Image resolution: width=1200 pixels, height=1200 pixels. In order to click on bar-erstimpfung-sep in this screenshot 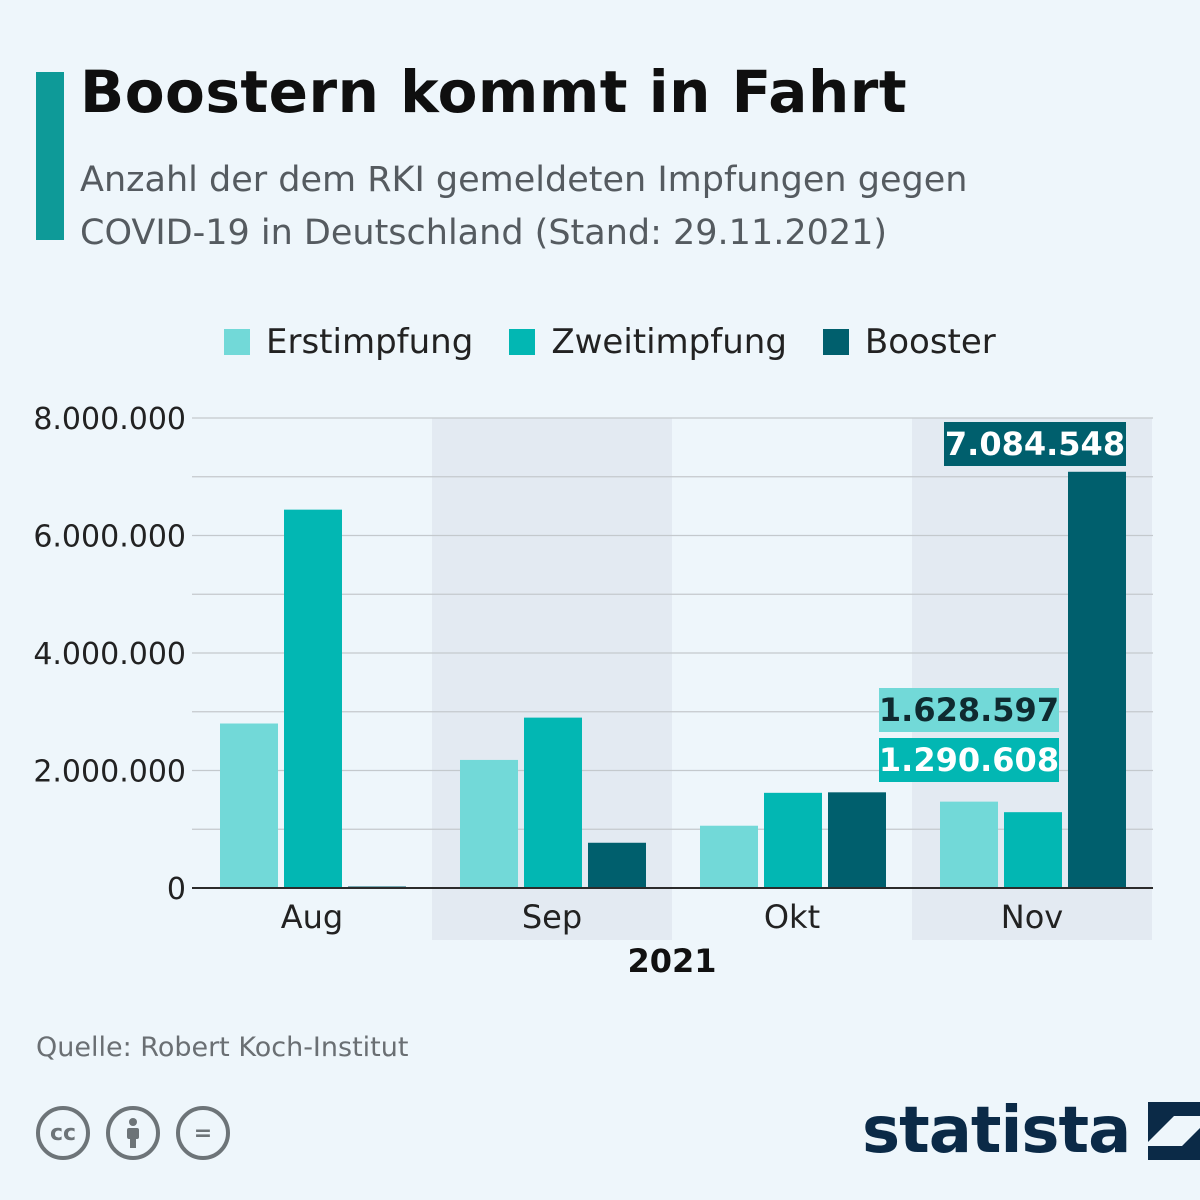, I will do `click(489, 823)`.